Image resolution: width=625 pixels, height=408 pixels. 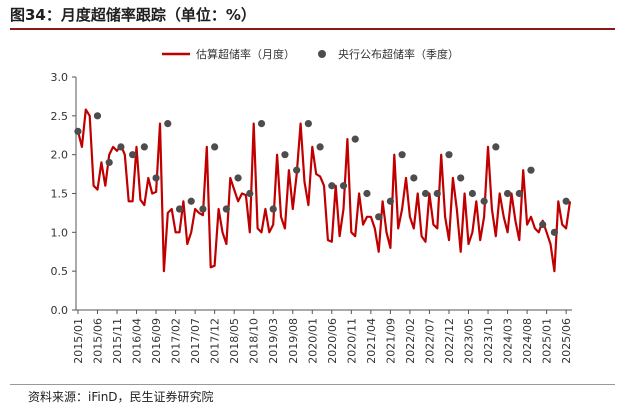 I want to click on y-tick-label: 1.5, so click(x=60, y=194).